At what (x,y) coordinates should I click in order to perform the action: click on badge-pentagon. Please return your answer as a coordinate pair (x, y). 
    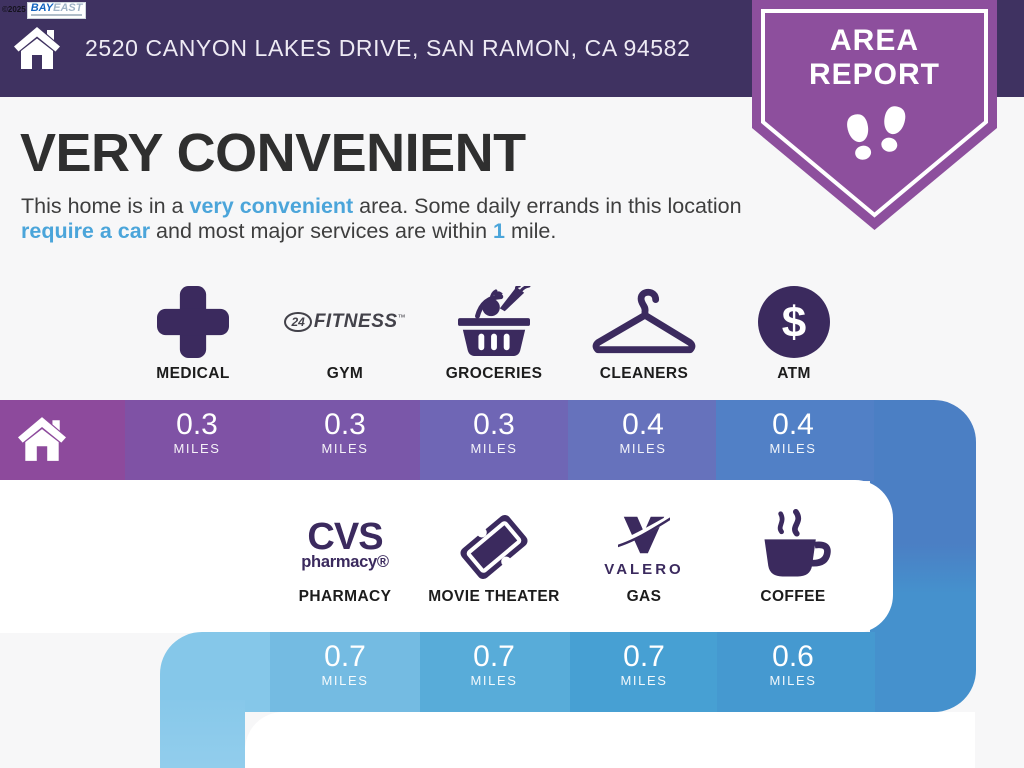
    Looking at the image, I should click on (874, 115).